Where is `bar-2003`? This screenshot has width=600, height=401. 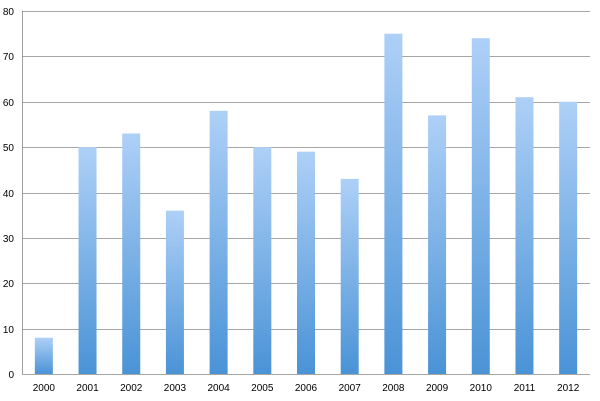
bar-2003 is located at coordinates (174, 292).